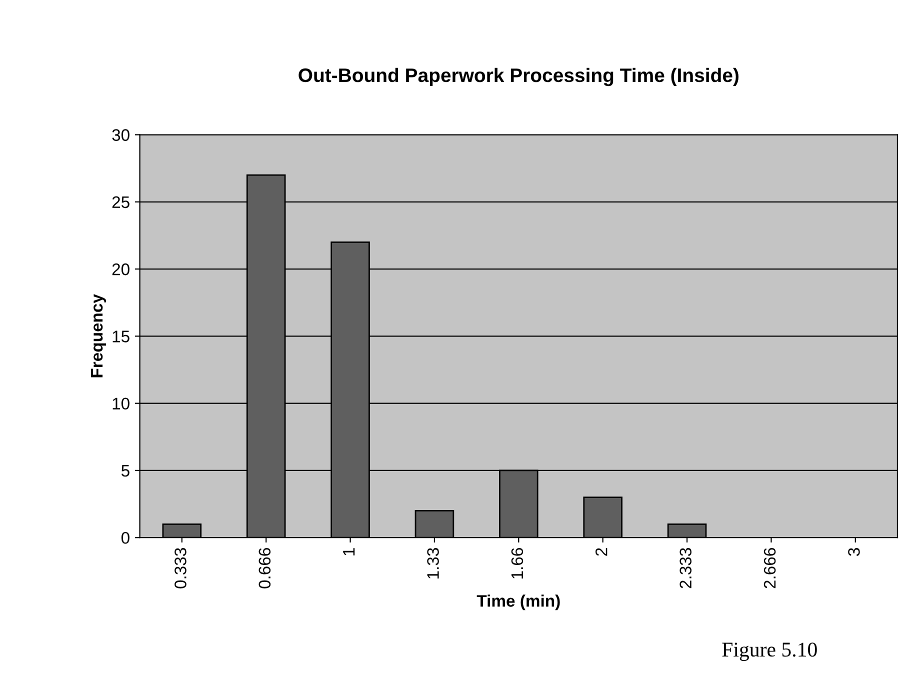 The width and height of the screenshot is (902, 691). I want to click on x-tick-label: 2, so click(602, 552).